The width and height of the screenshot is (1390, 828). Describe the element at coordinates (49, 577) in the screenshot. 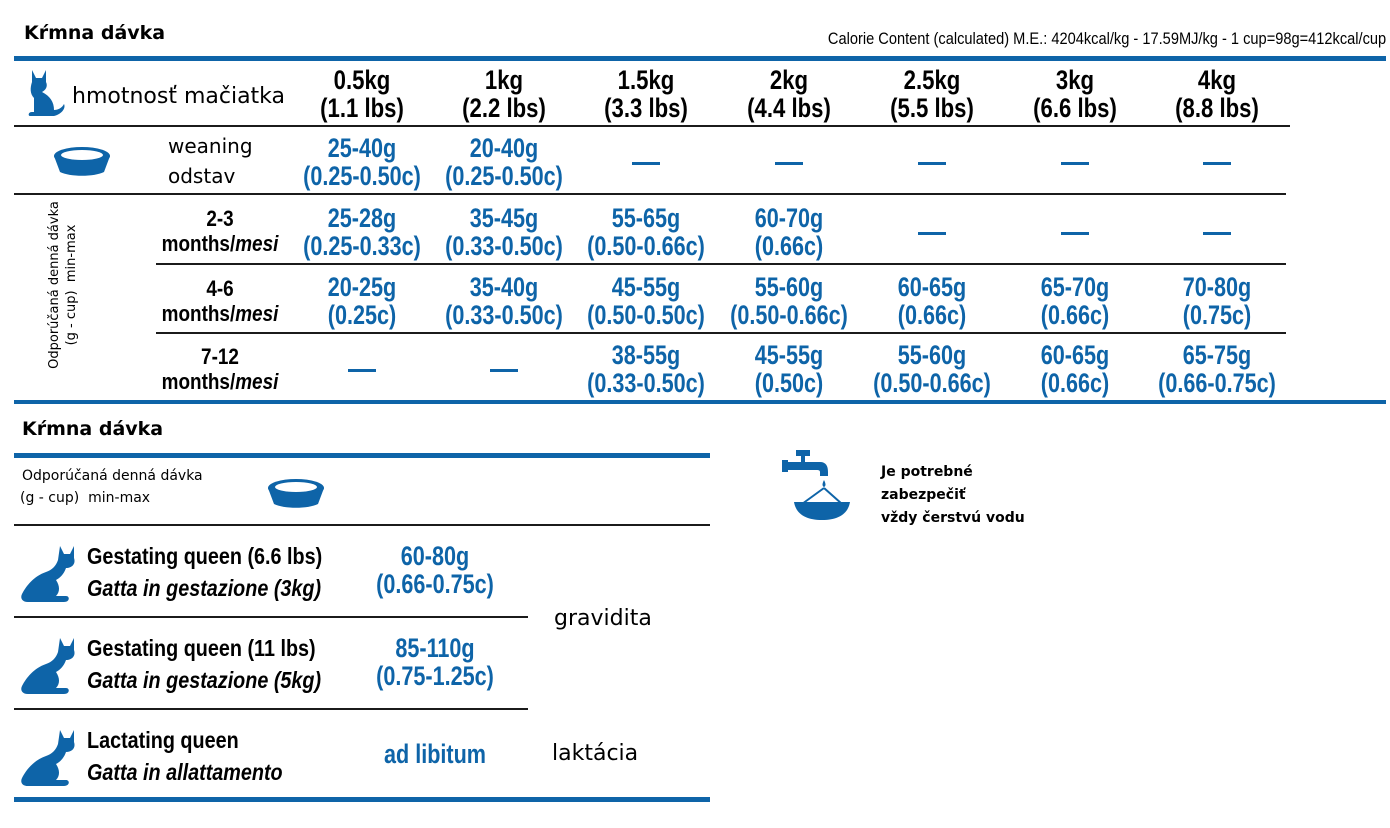

I see `queen-cat-icon` at that location.